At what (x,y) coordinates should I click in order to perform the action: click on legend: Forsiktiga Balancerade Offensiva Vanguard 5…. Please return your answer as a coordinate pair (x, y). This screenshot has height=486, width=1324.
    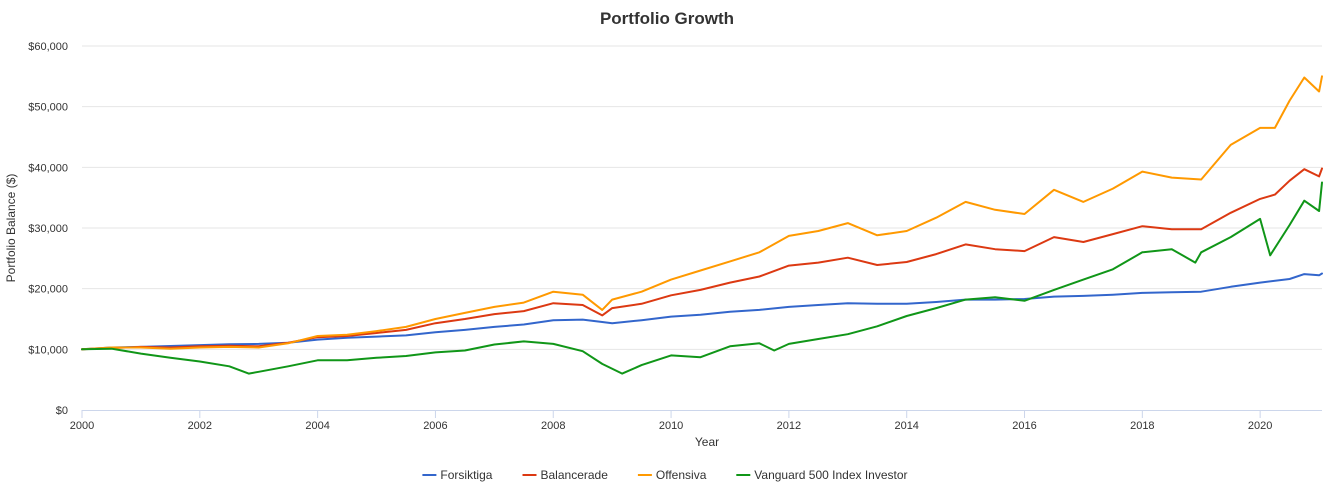
    Looking at the image, I should click on (665, 475).